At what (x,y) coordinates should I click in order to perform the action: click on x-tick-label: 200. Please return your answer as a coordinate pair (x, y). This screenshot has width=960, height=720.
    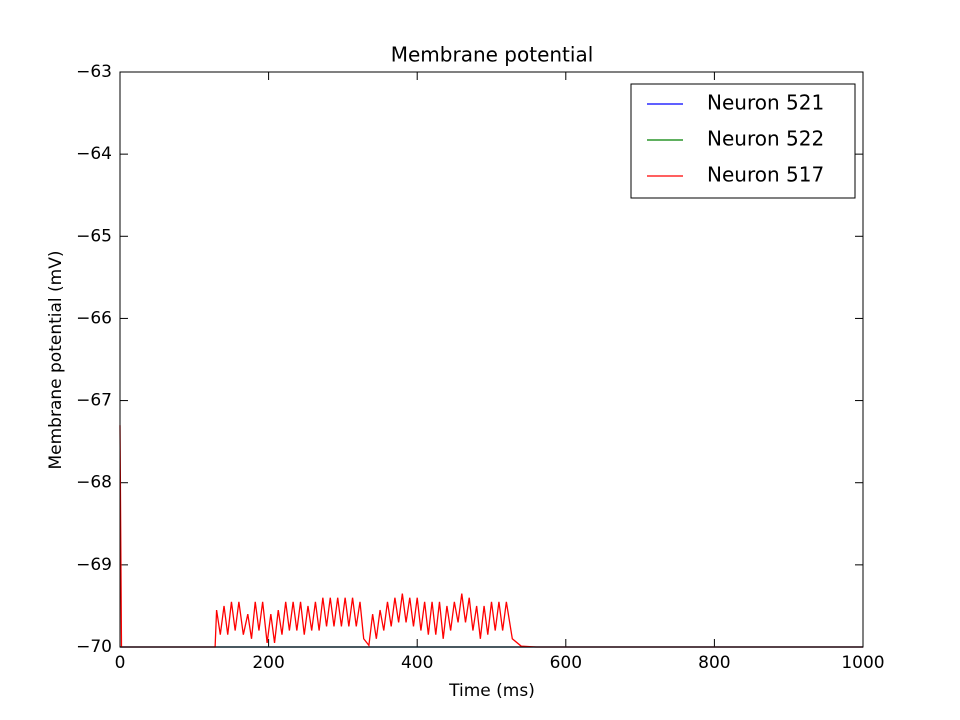
    Looking at the image, I should click on (268, 663).